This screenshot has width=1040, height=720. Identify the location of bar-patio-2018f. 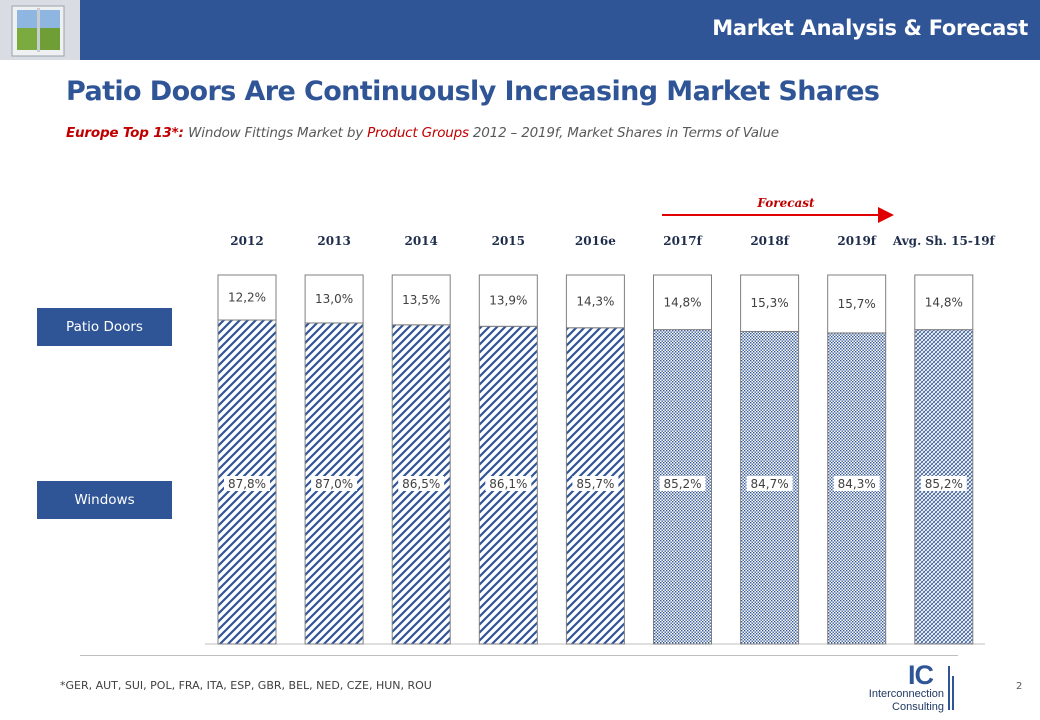
(770, 303).